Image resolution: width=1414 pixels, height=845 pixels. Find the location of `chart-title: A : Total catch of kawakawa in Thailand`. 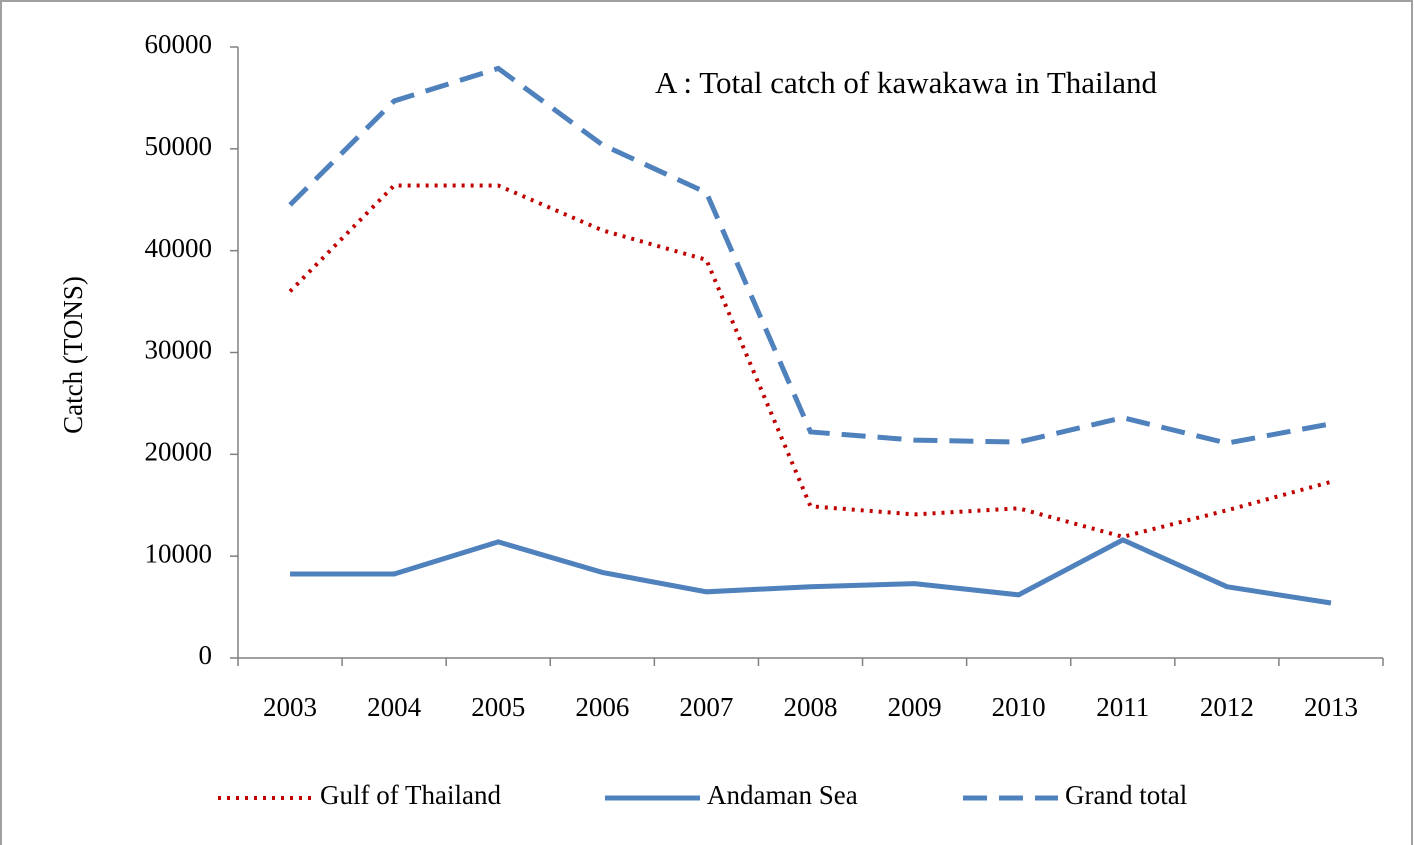

chart-title: A : Total catch of kawakawa in Thailand is located at coordinates (906, 82).